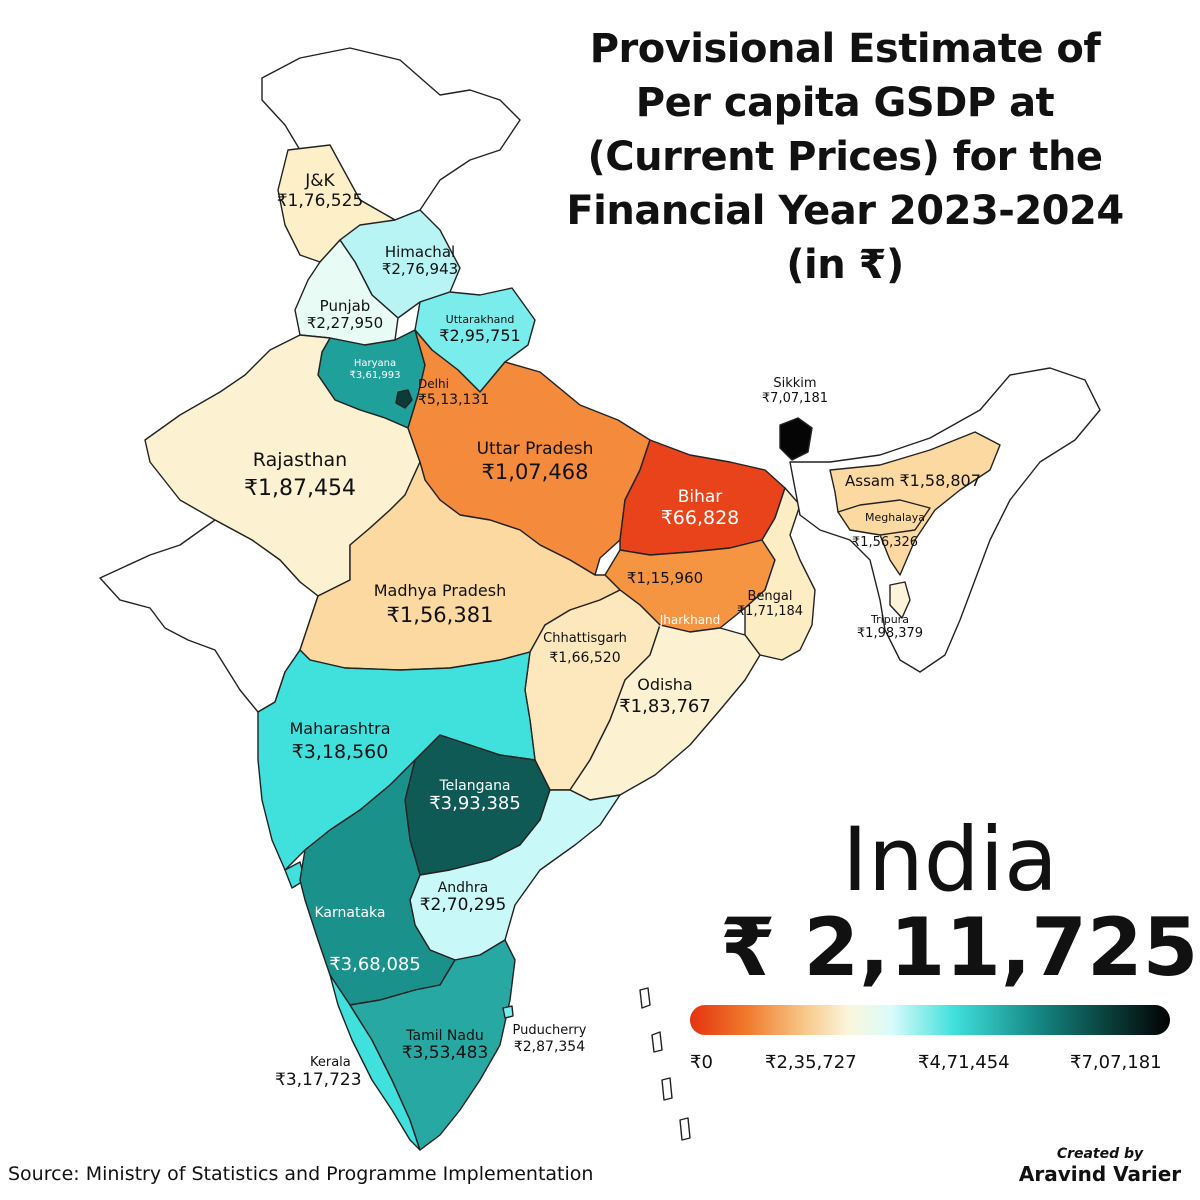 This screenshot has width=1200, height=1200. I want to click on label-mp-value: ₹1,56,381, so click(440, 615).